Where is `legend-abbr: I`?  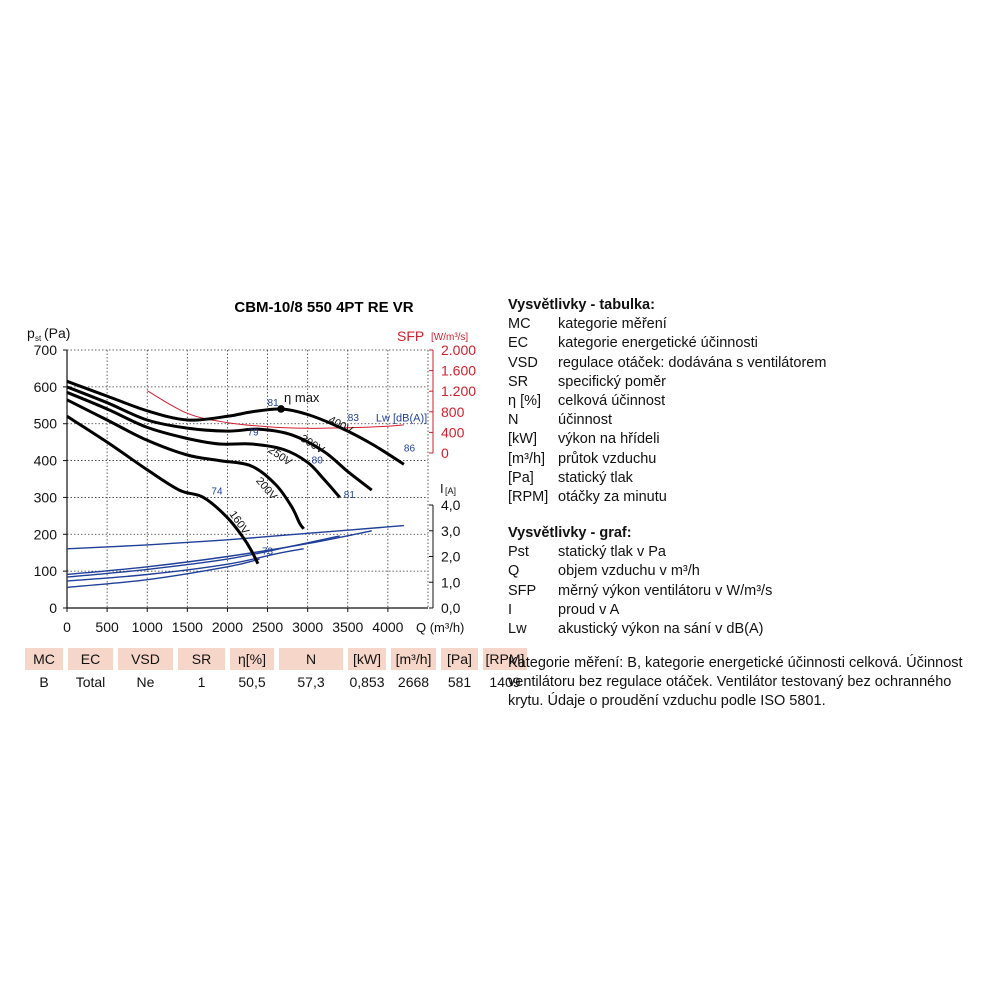
legend-abbr: I is located at coordinates (510, 609).